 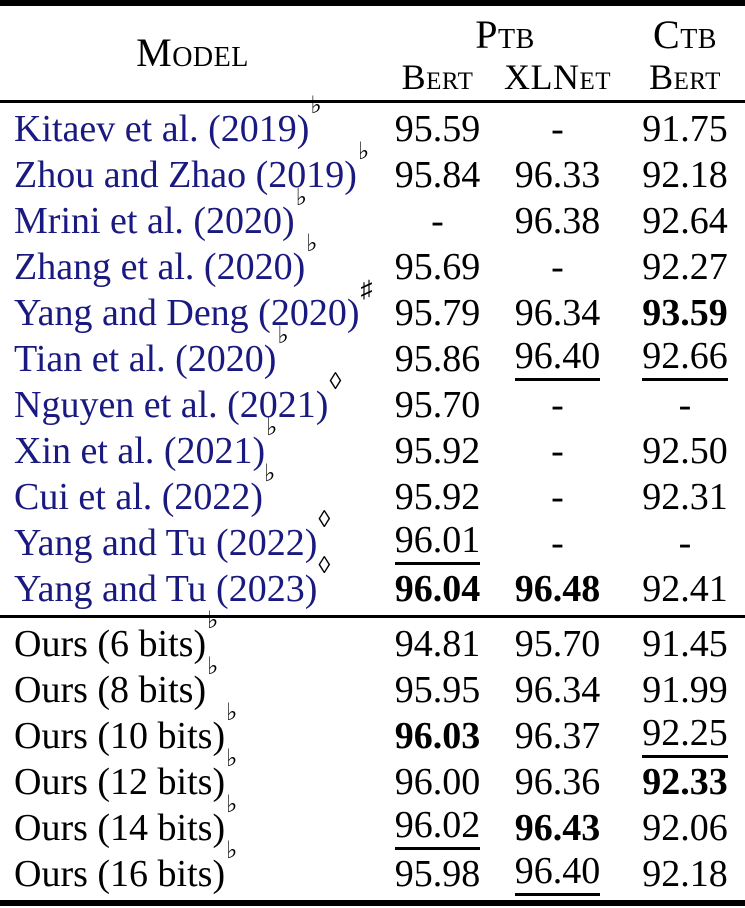 I want to click on table-row: Cui et al. (2022)♭ 95.92 - 92.31, so click(x=372, y=490).